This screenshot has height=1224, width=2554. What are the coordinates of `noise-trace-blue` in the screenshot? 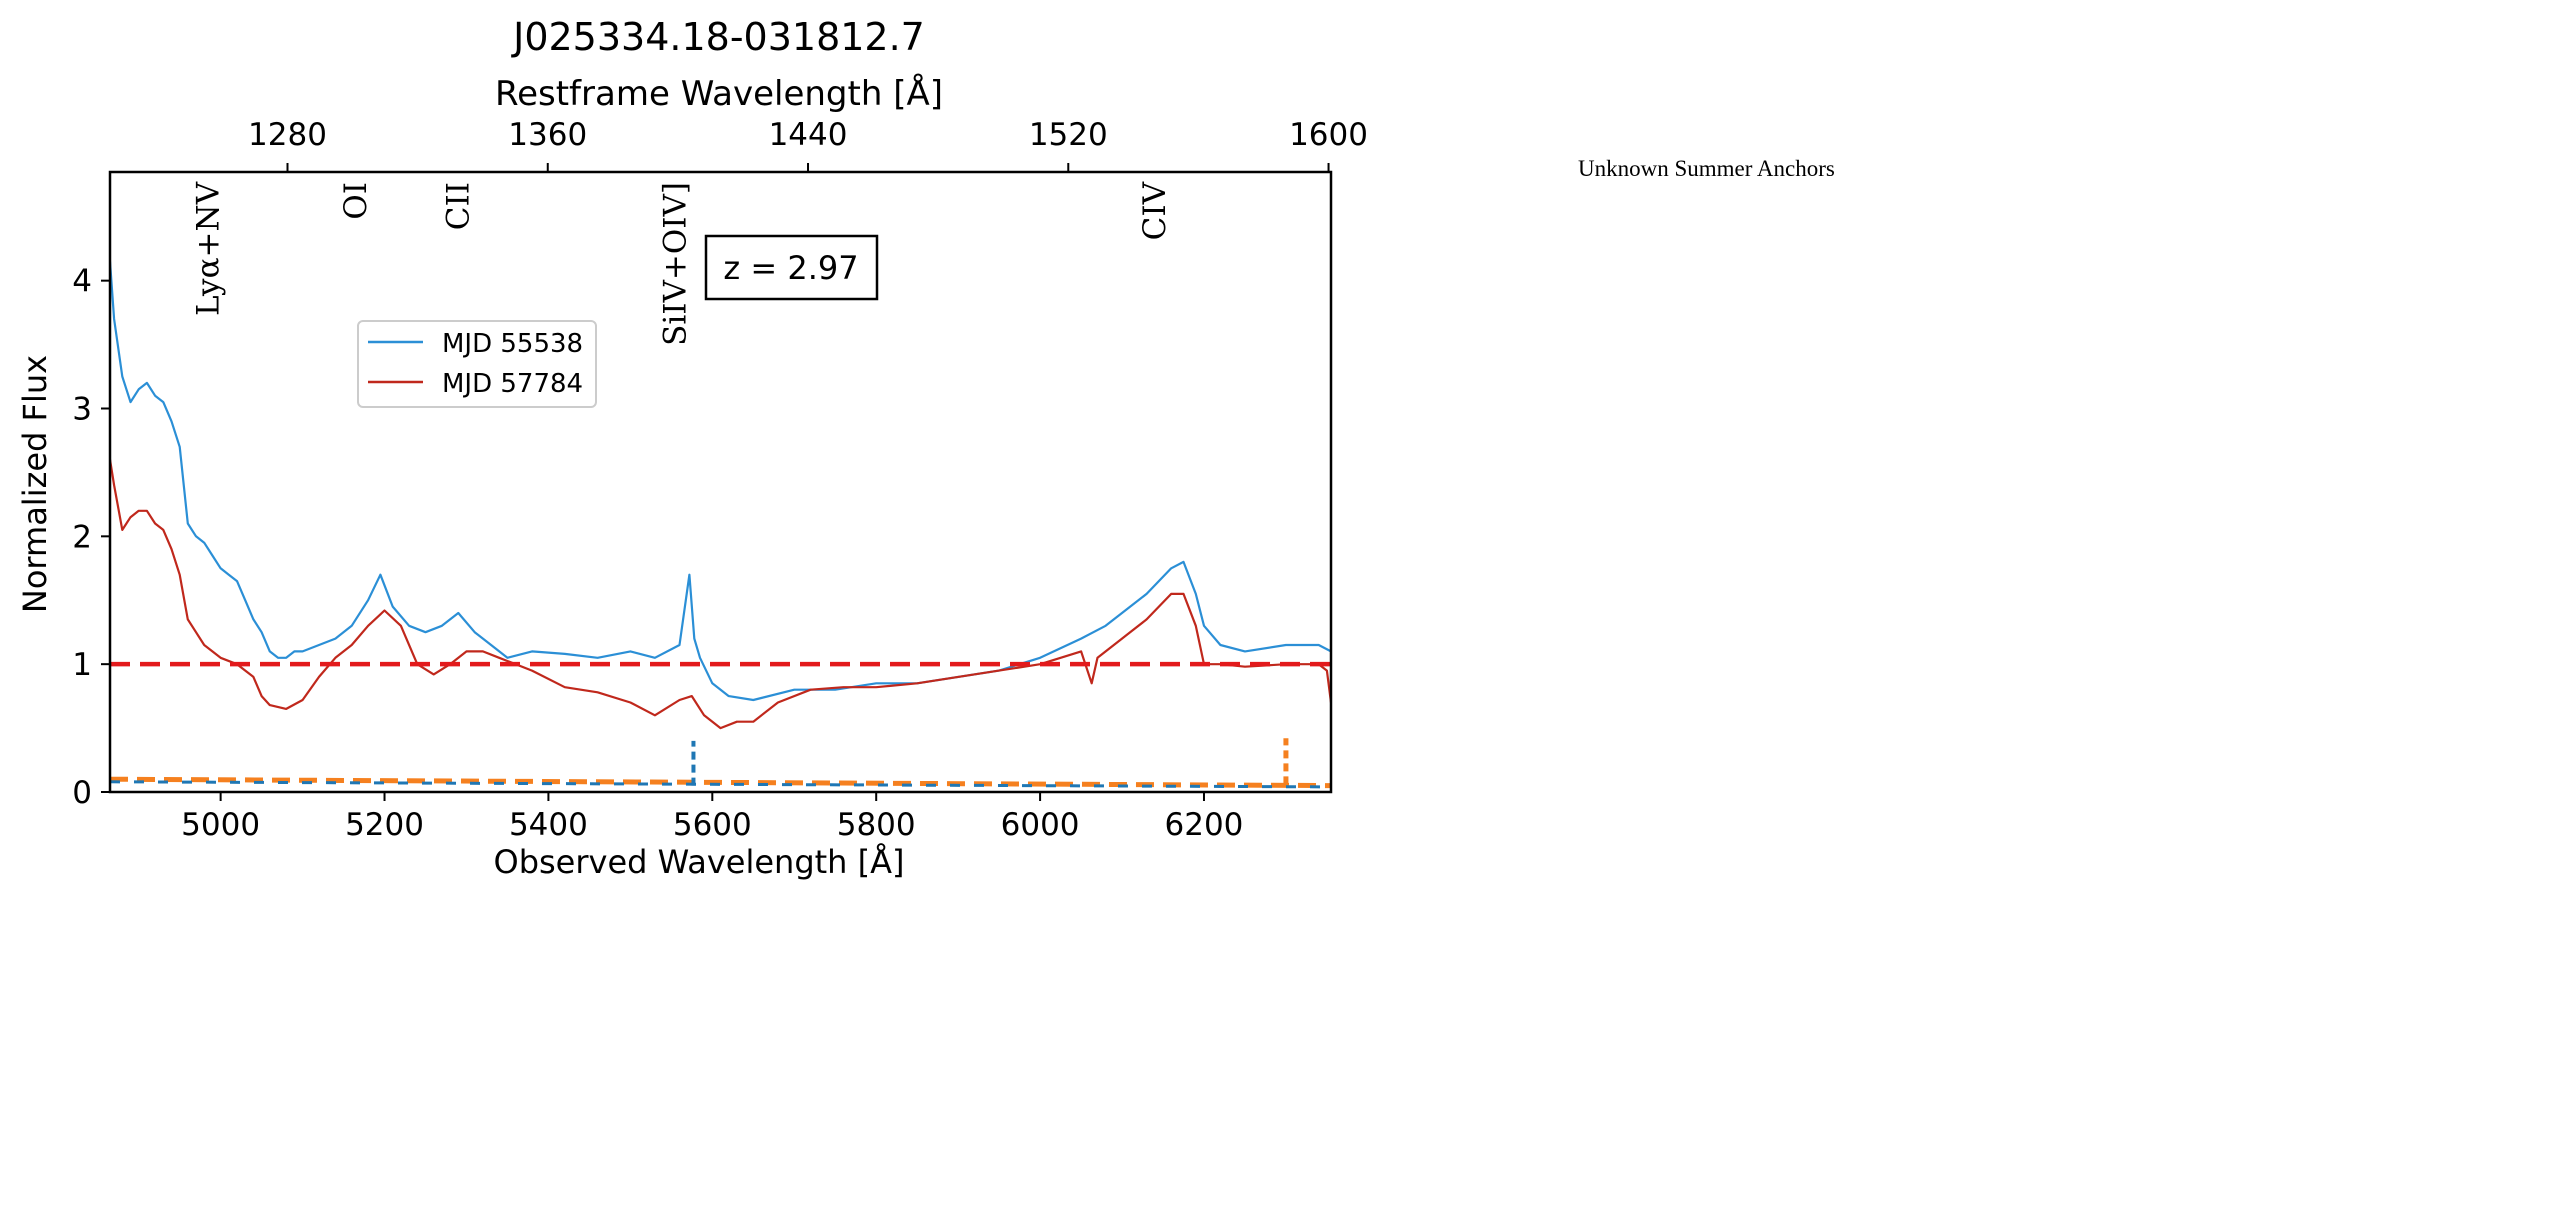 It's located at (720, 784).